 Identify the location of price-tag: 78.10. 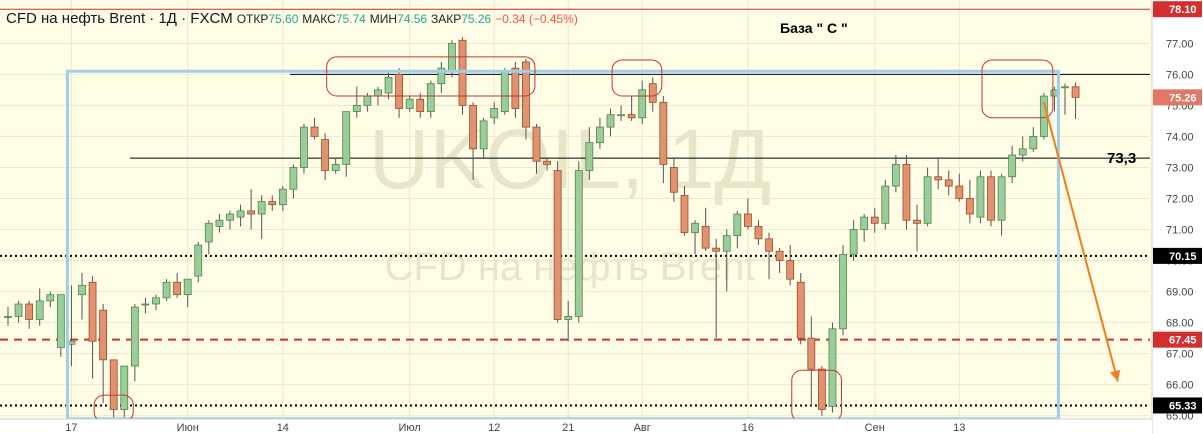
(1183, 10).